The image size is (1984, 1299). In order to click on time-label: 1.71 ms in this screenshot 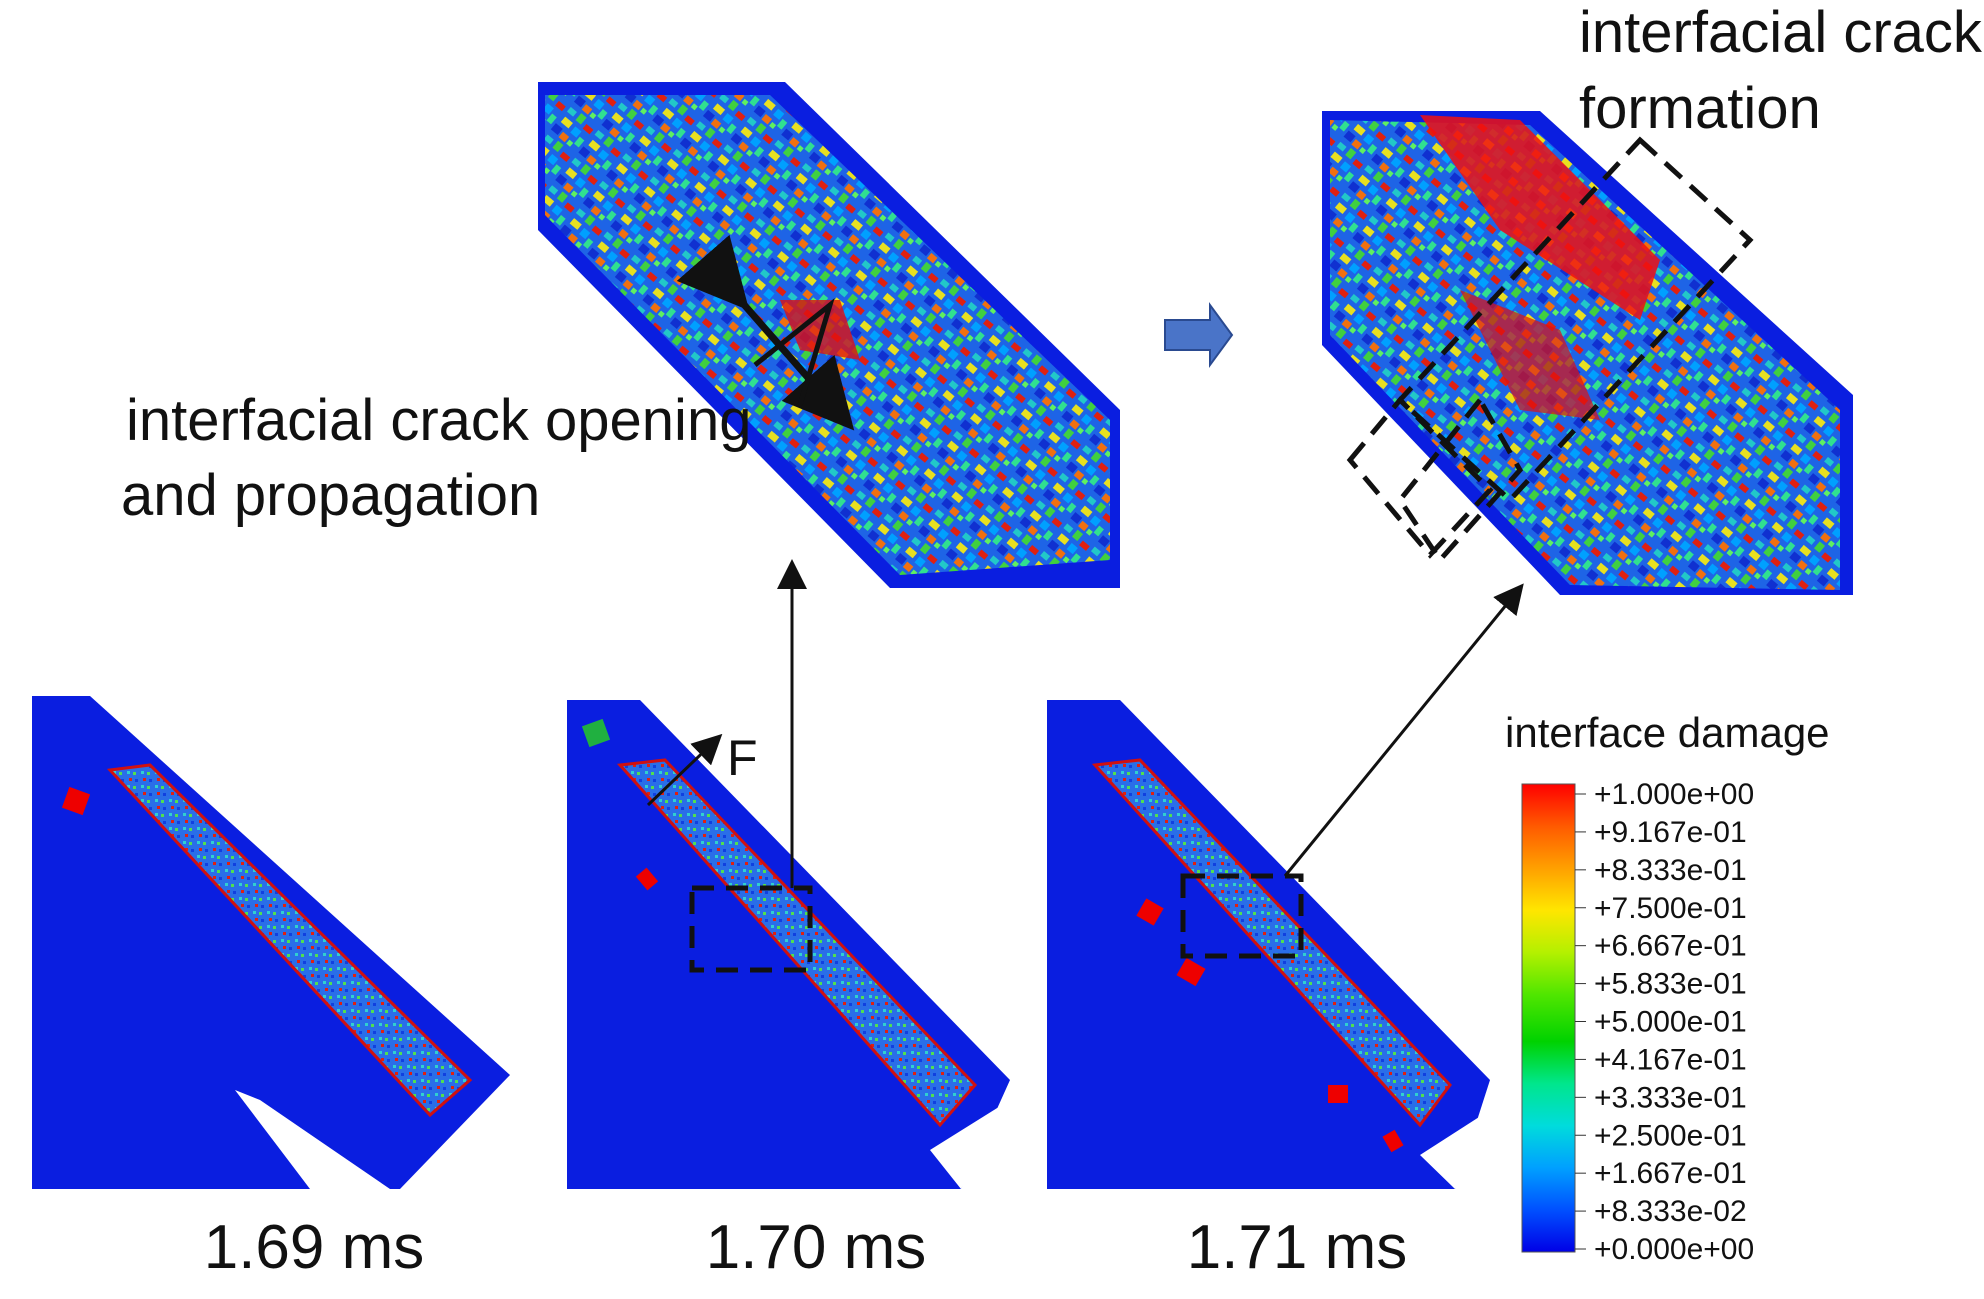, I will do `click(1297, 1247)`.